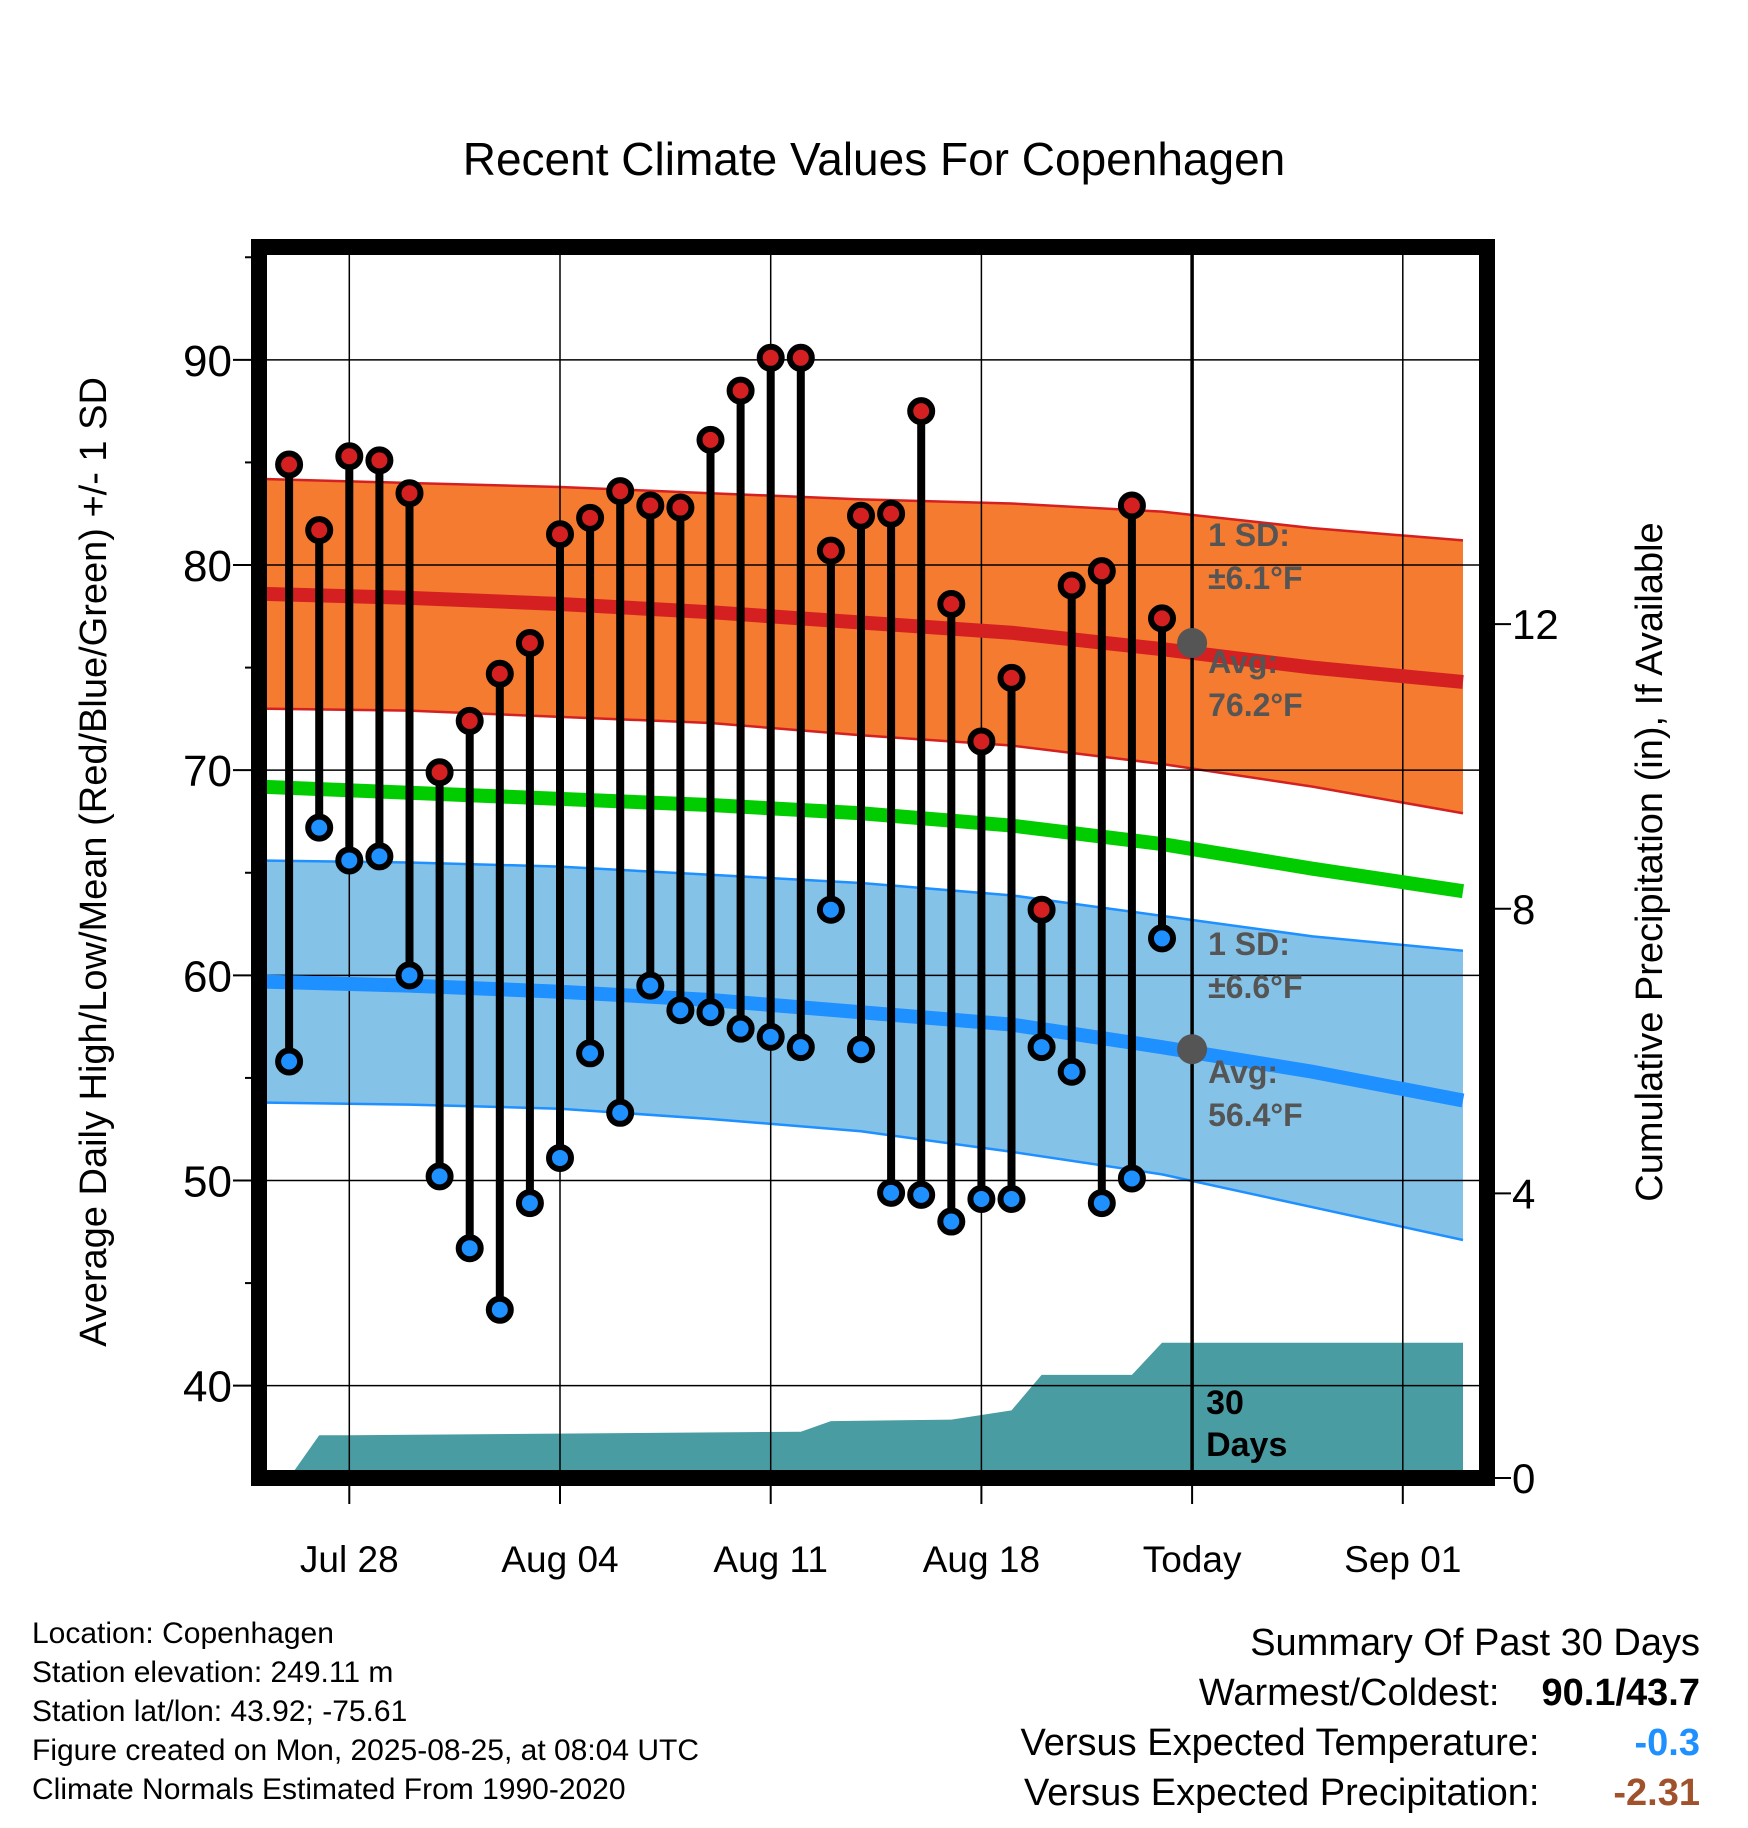  Describe the element at coordinates (1255, 987) in the screenshot. I see `low-sd-value: ±6.6°F` at that location.